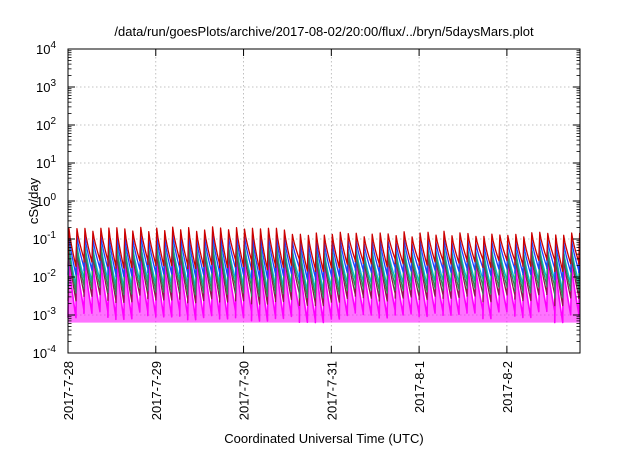 Image resolution: width=640 pixels, height=453 pixels. I want to click on x-tick-label: 2017-7-28, so click(68, 390).